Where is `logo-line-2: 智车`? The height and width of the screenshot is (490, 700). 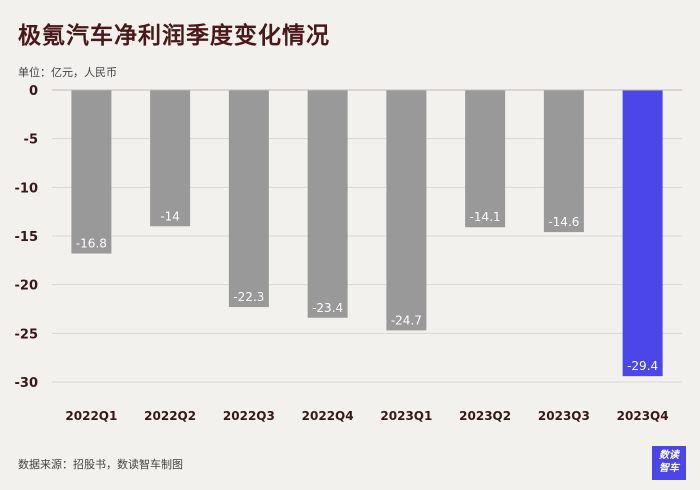
logo-line-2: 智车 is located at coordinates (669, 468).